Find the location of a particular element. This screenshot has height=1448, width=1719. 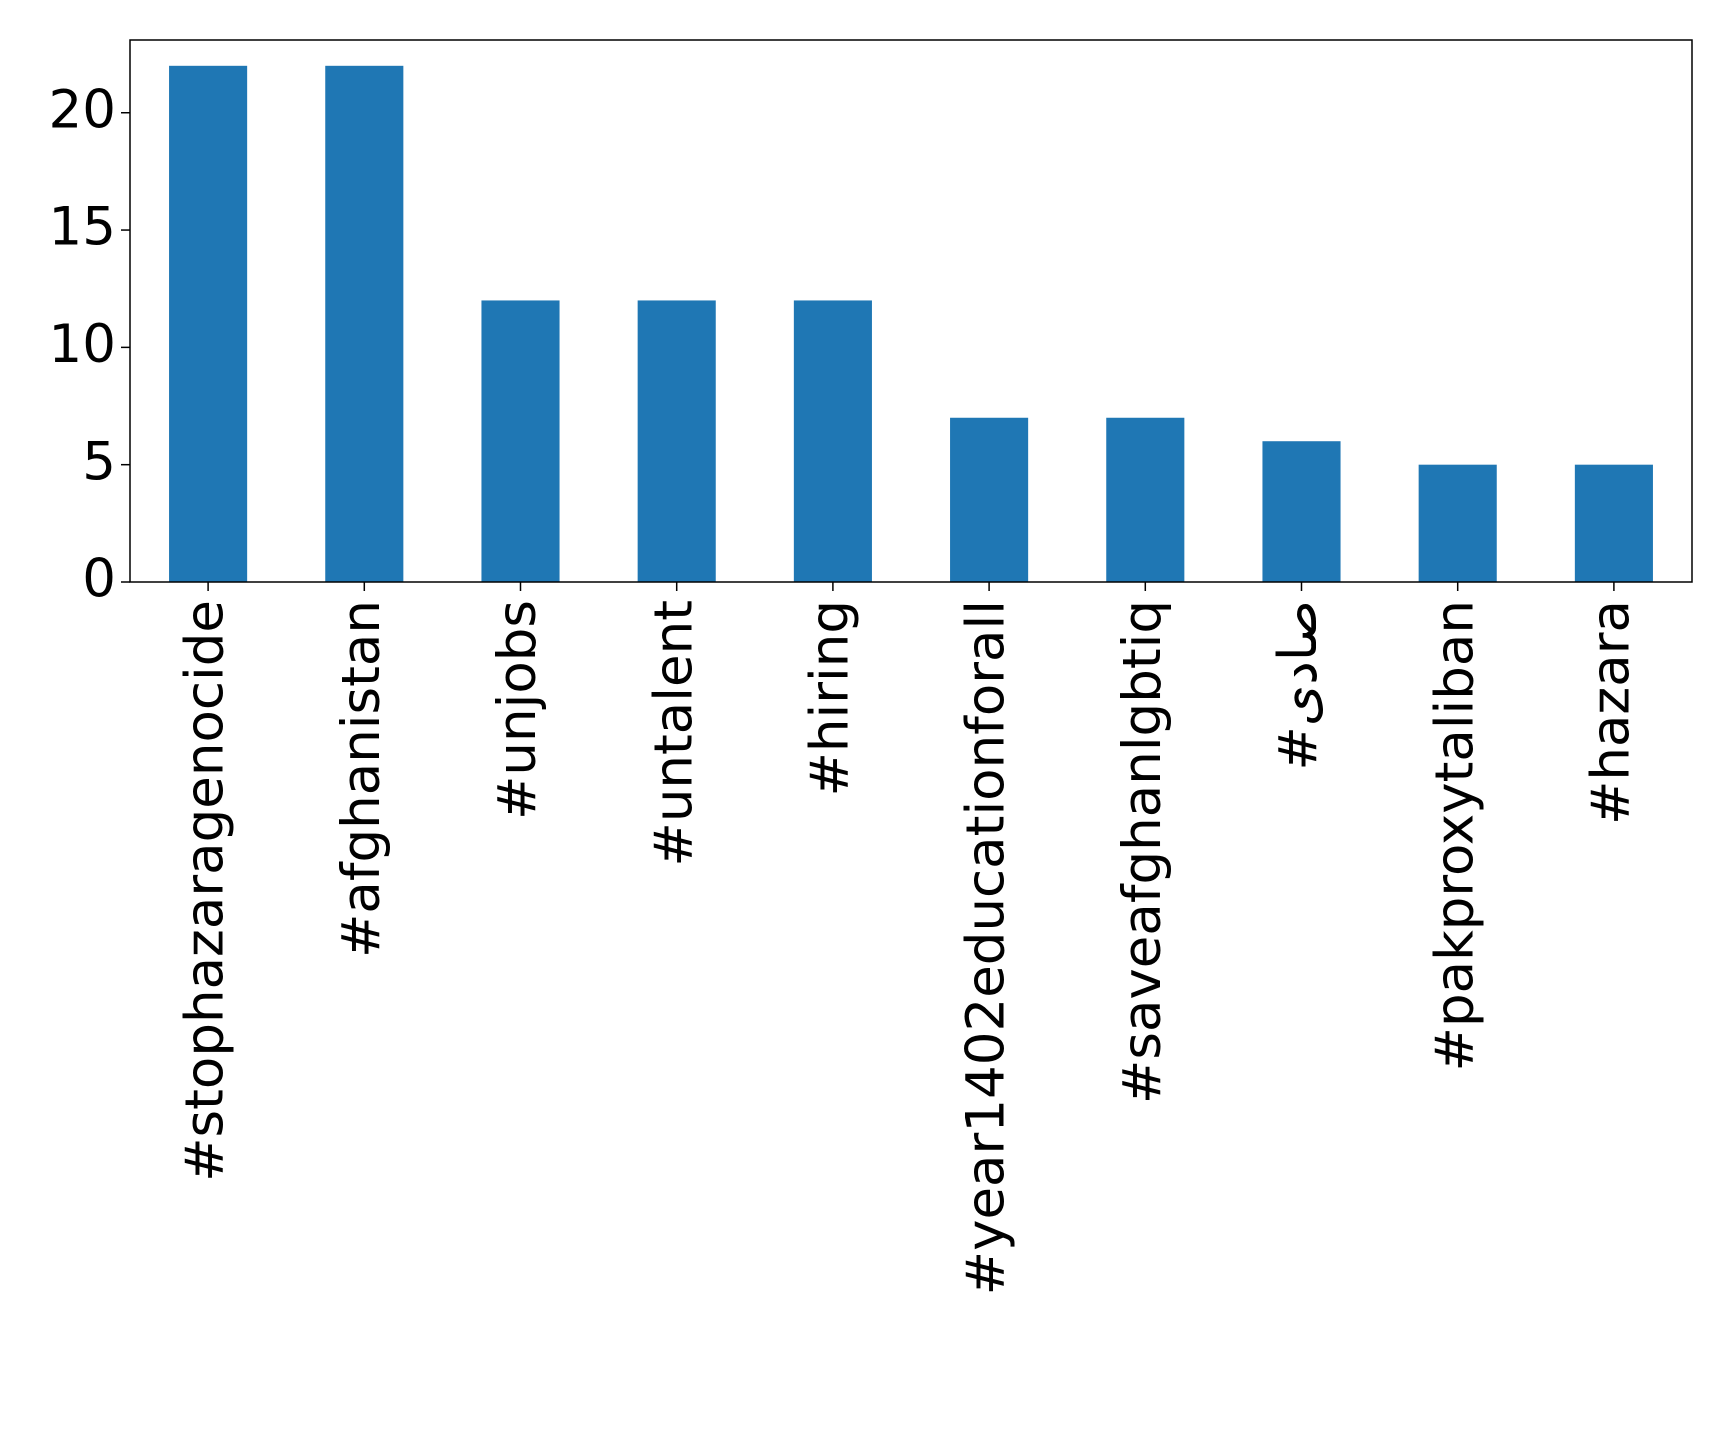

y-tick-label: 5 is located at coordinates (99, 461).